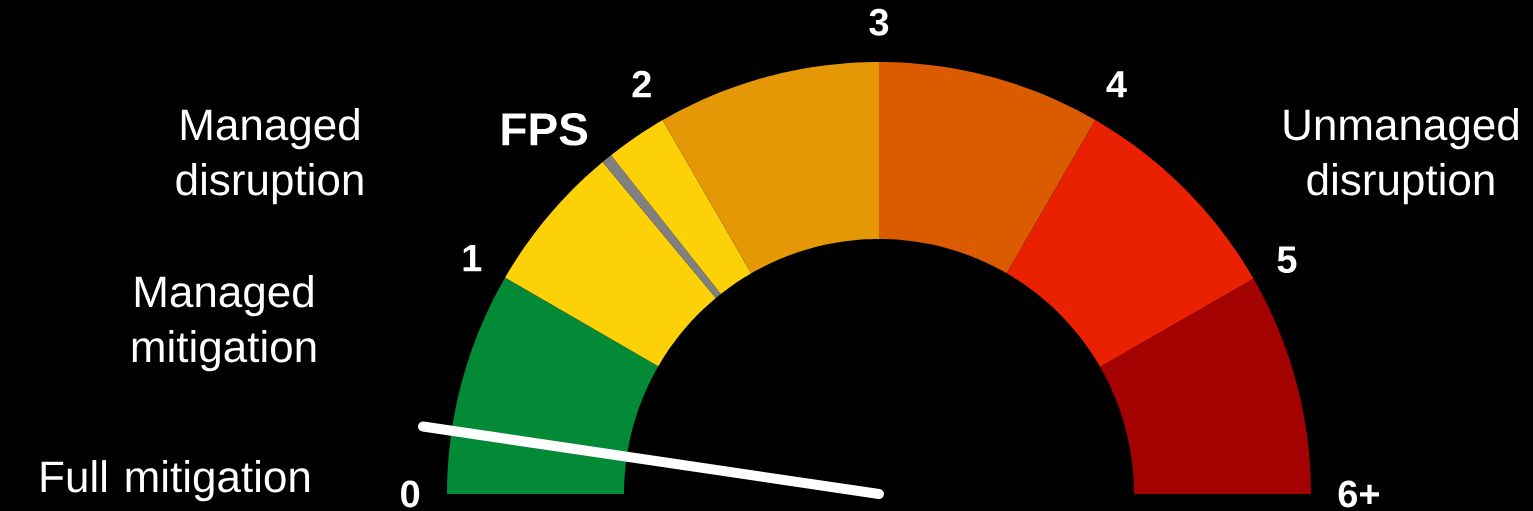 Image resolution: width=1533 pixels, height=511 pixels. I want to click on text: 6+, so click(1359, 494).